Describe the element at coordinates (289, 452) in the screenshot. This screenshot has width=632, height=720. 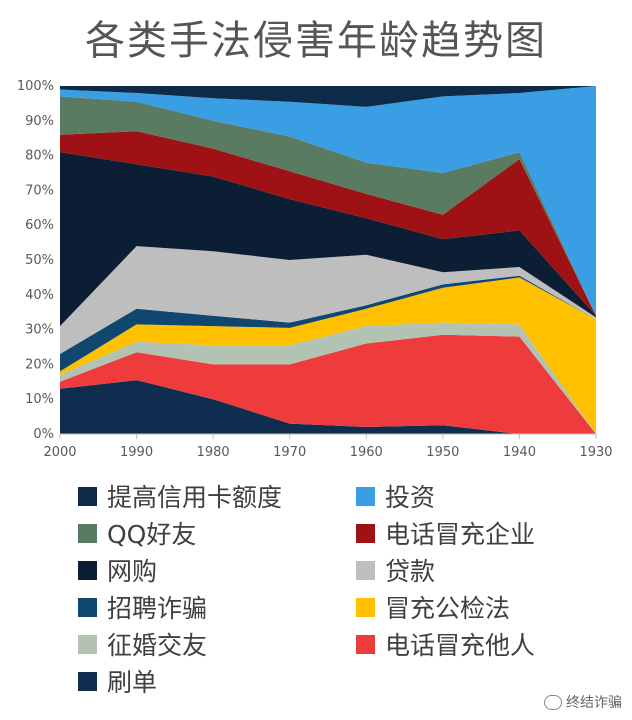
I see `x-tick-label: 1970` at that location.